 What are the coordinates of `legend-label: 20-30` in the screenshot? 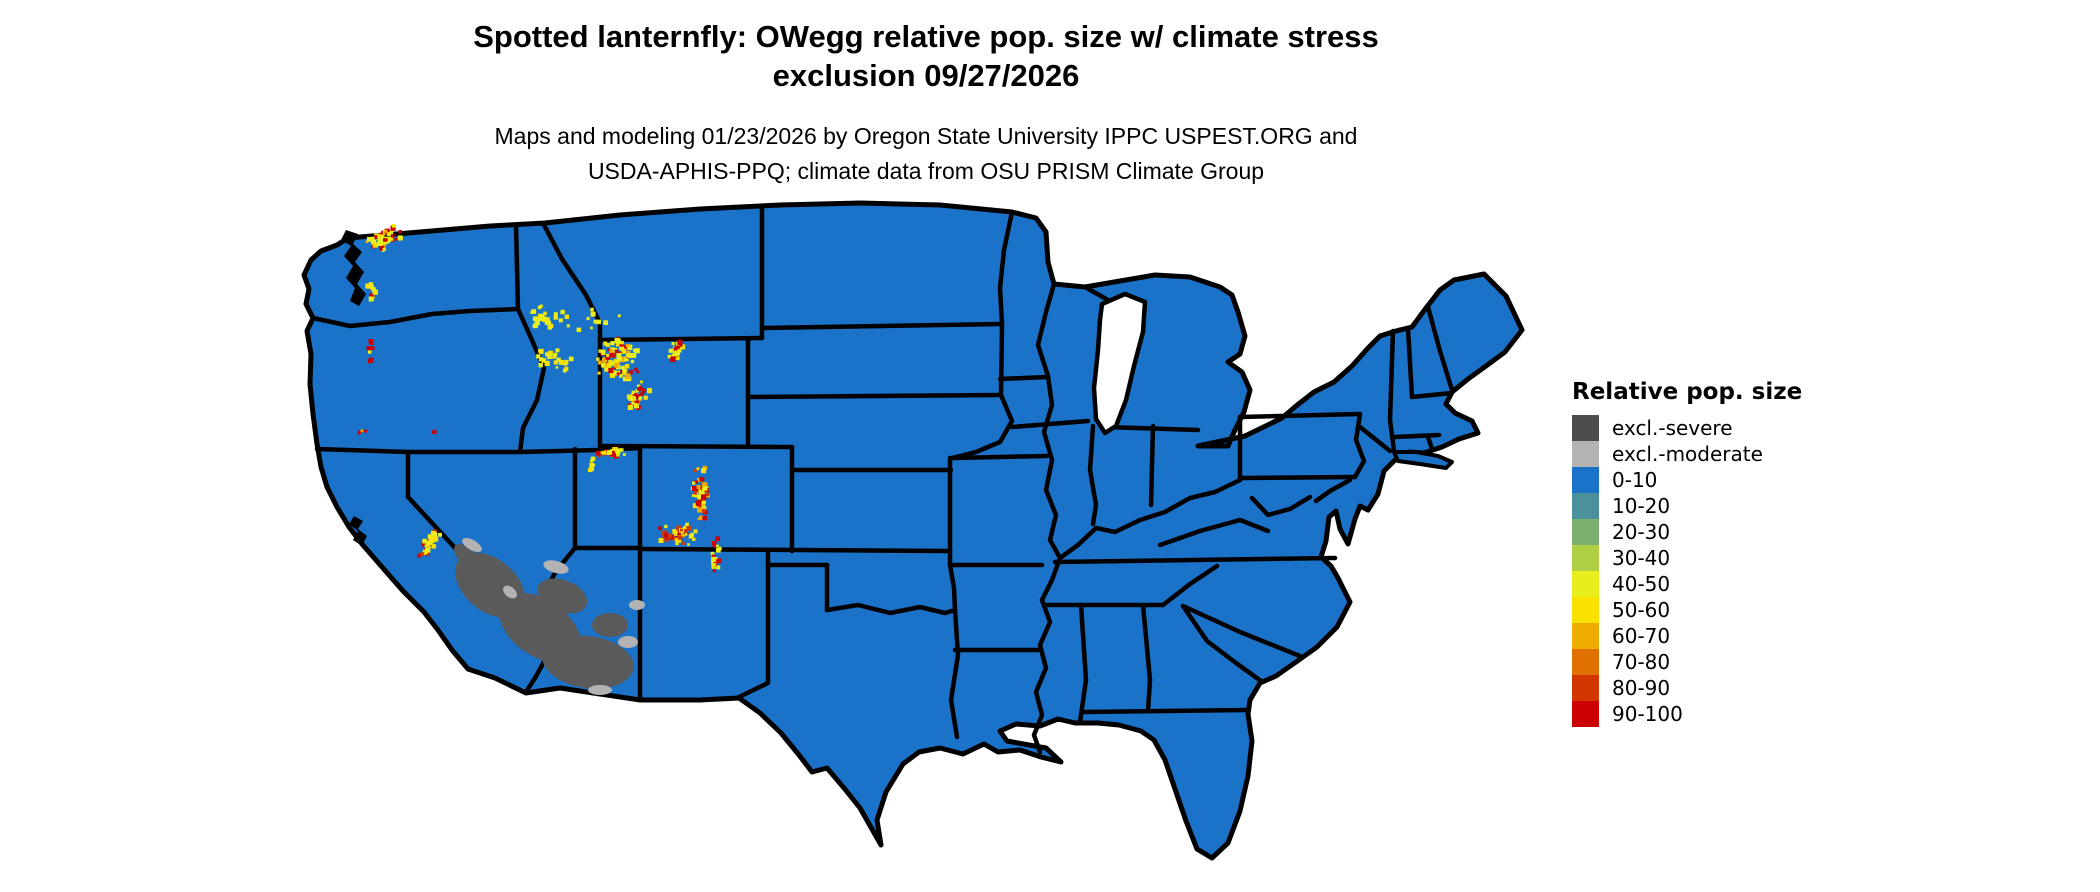 It's located at (1641, 532).